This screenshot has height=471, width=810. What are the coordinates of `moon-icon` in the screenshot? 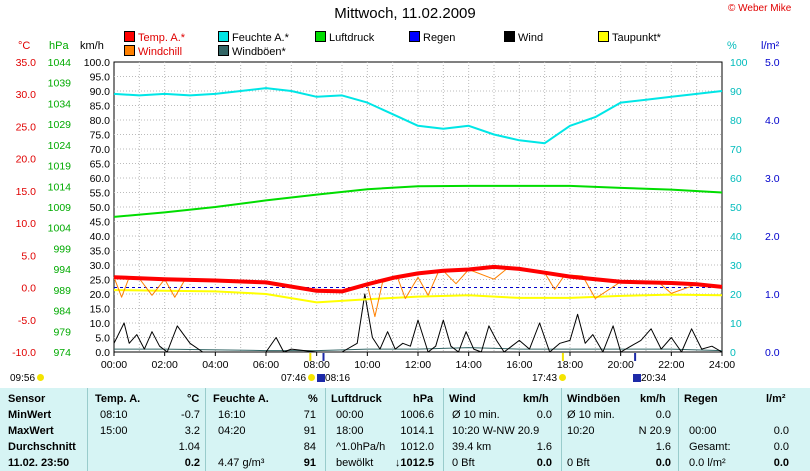 It's located at (637, 378).